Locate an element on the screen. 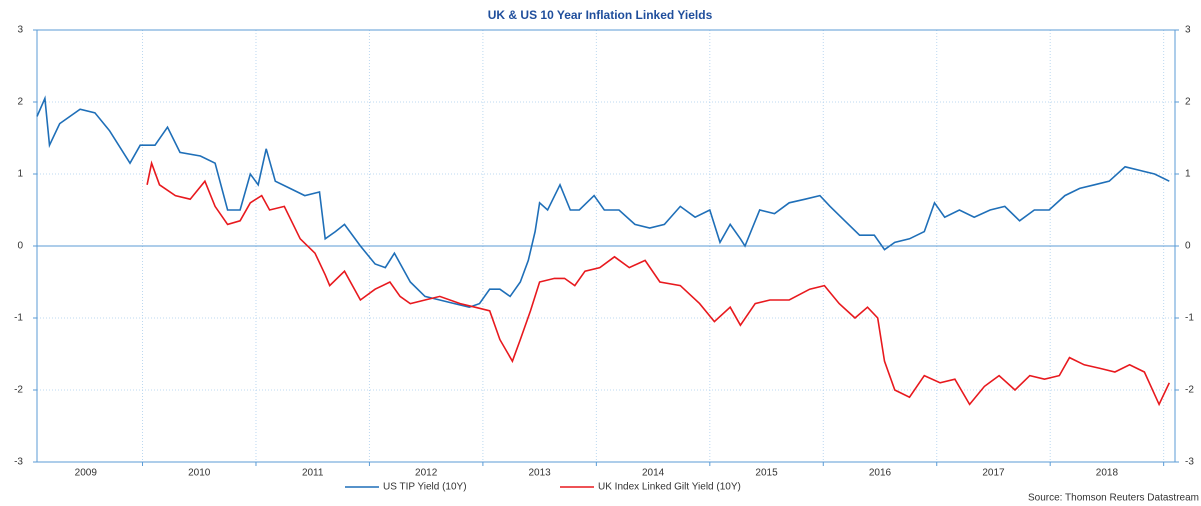 This screenshot has width=1201, height=506. y2-tick-label: -1 is located at coordinates (1189, 318).